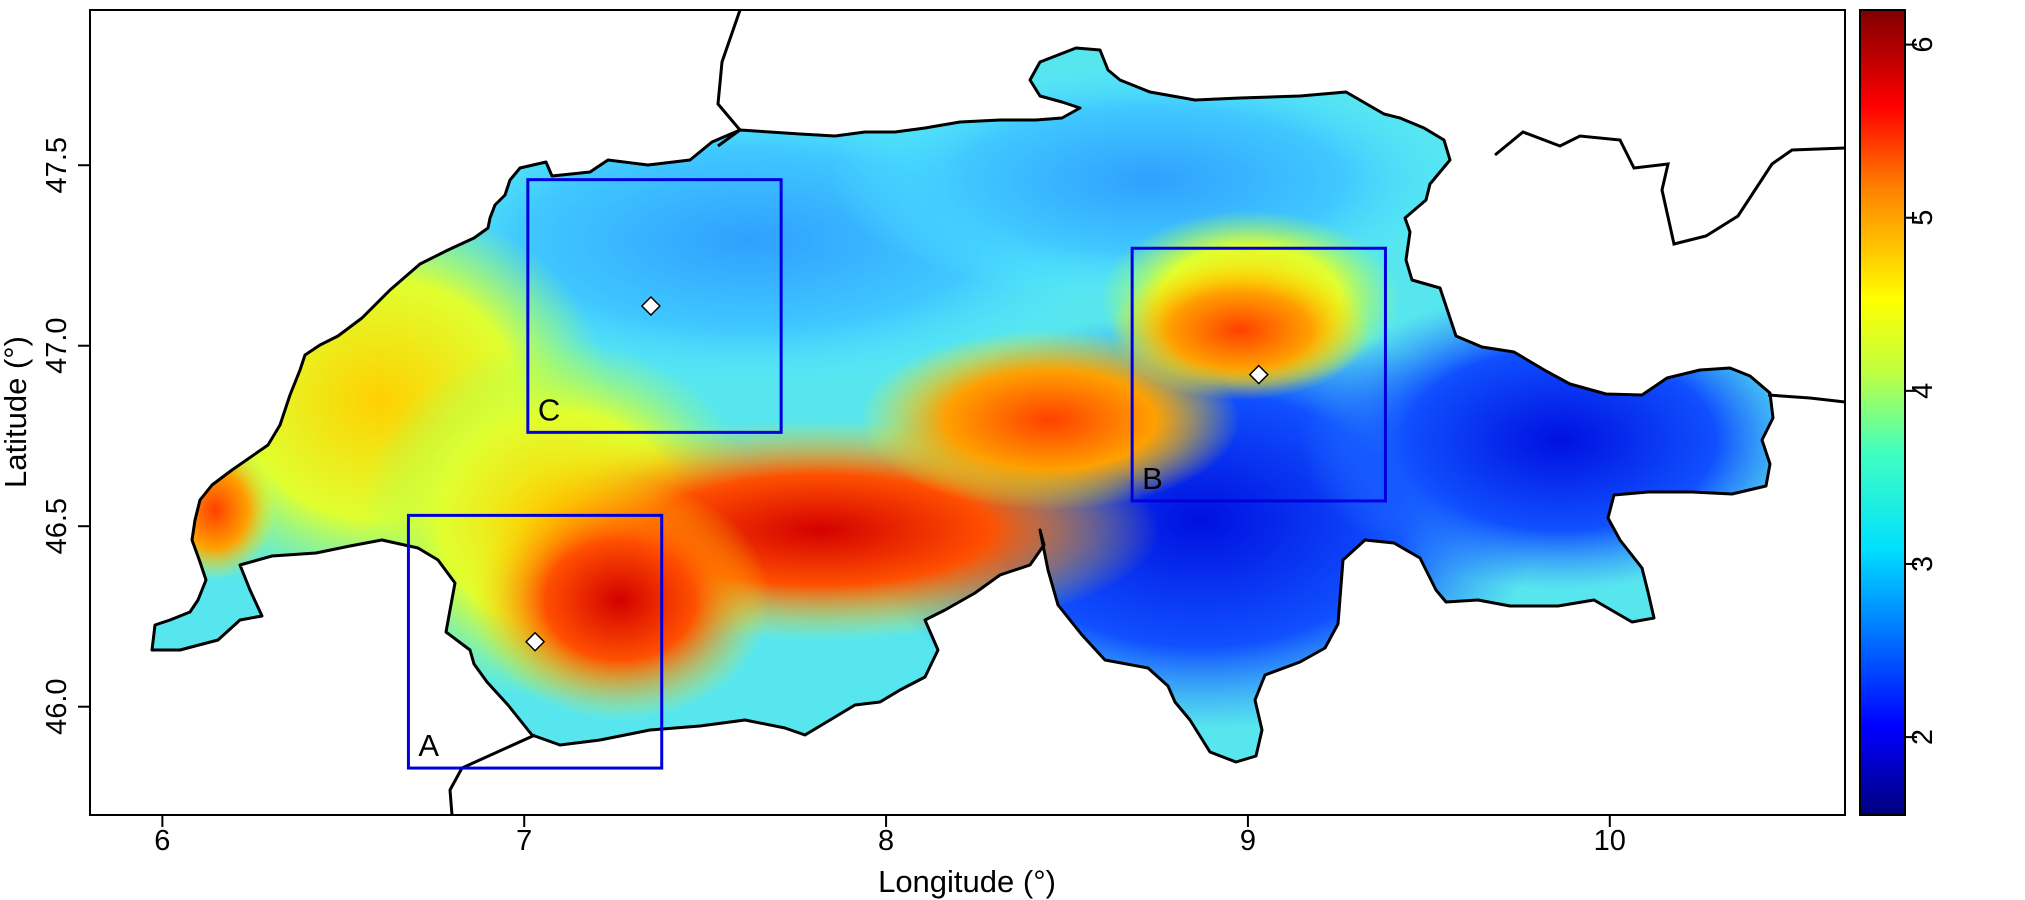  Describe the element at coordinates (57, 165) in the screenshot. I see `y-tick-label: 47.5` at that location.